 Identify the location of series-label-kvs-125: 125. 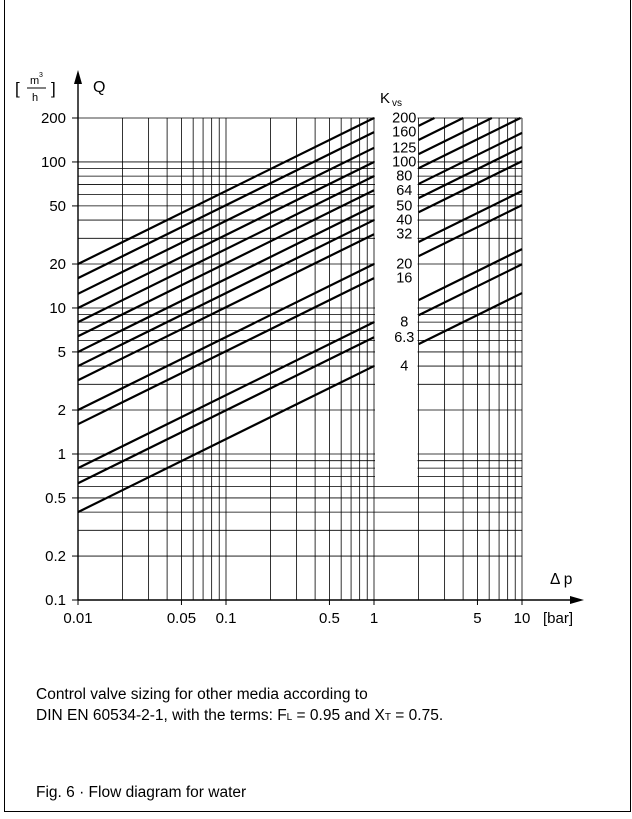
(404, 148).